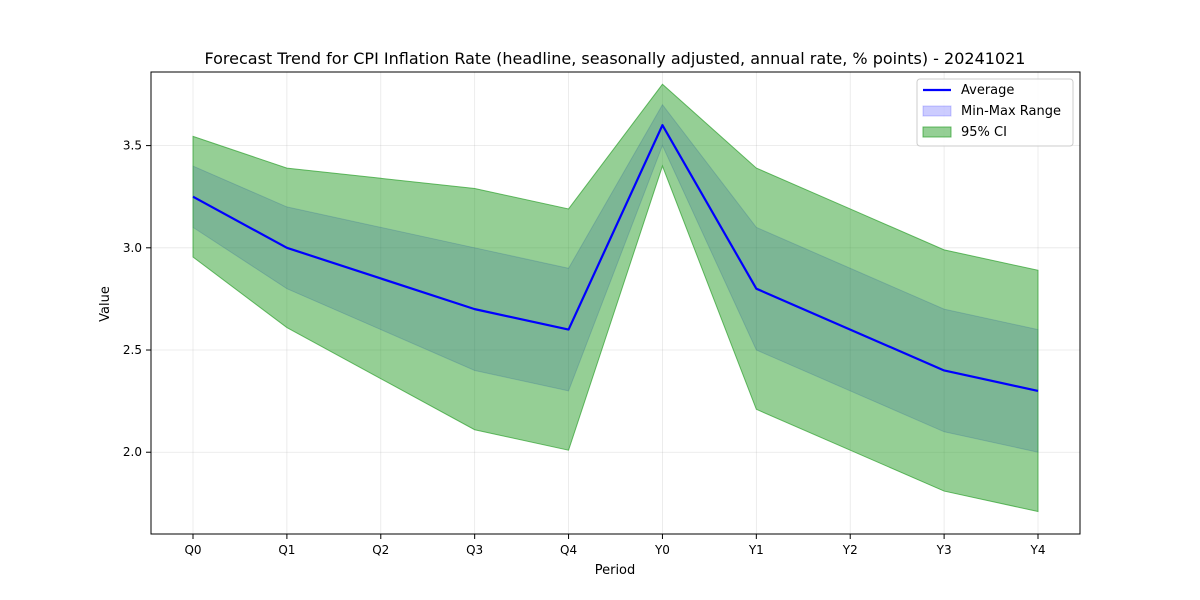  What do you see at coordinates (1011, 111) in the screenshot?
I see `legend-label: Min-Max Range` at bounding box center [1011, 111].